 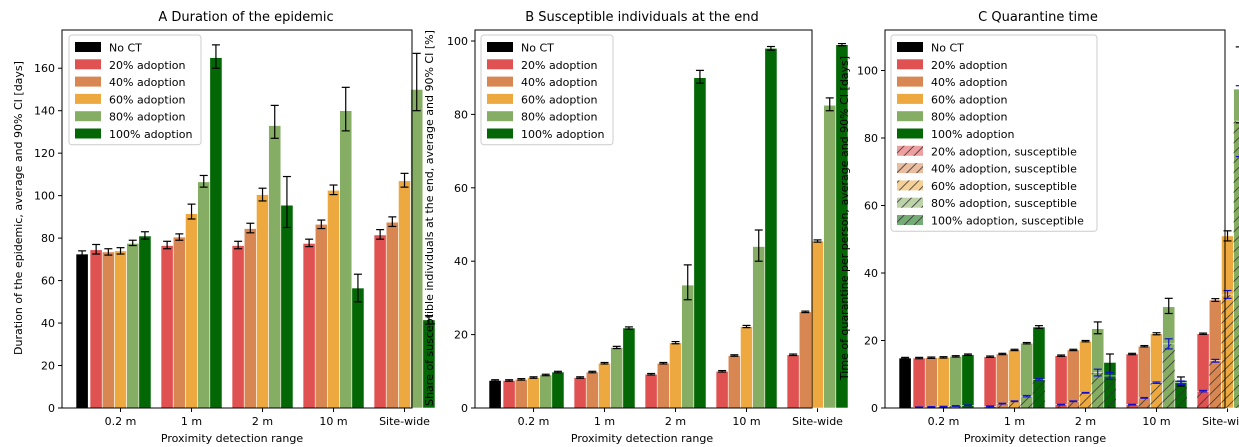 I want to click on legend-item-100-adoption-susceptible: 100% adoption, susceptible, so click(x=990, y=221).